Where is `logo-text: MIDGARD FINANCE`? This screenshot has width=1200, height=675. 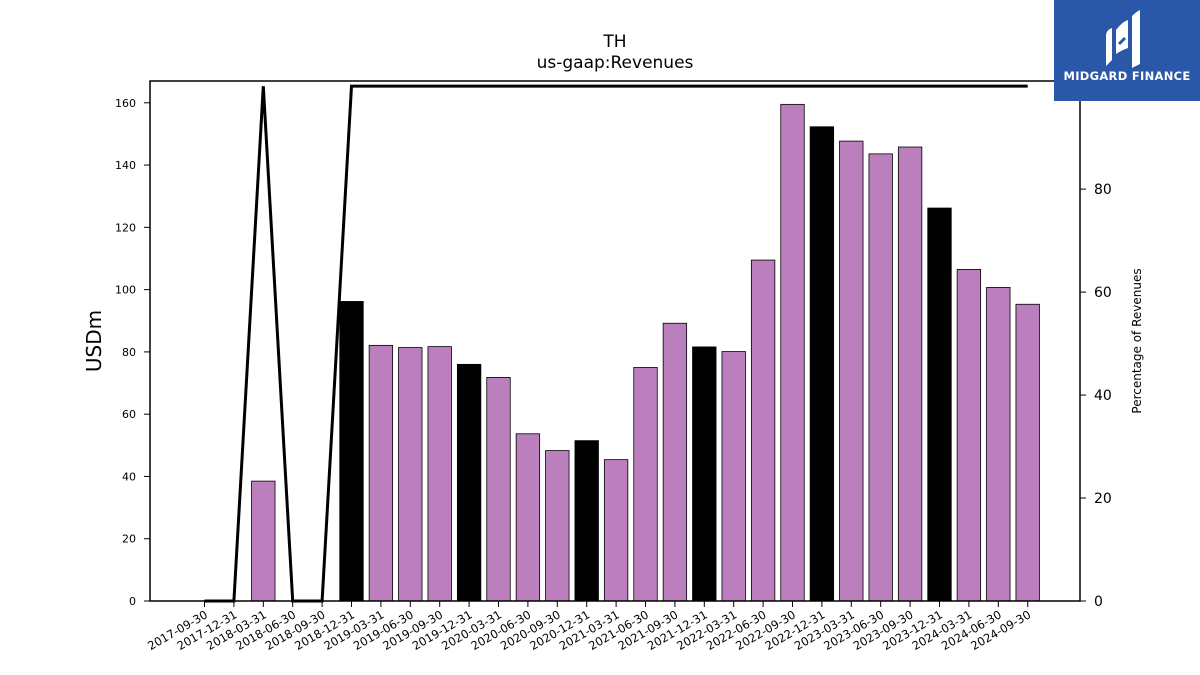 logo-text: MIDGARD FINANCE is located at coordinates (1127, 76).